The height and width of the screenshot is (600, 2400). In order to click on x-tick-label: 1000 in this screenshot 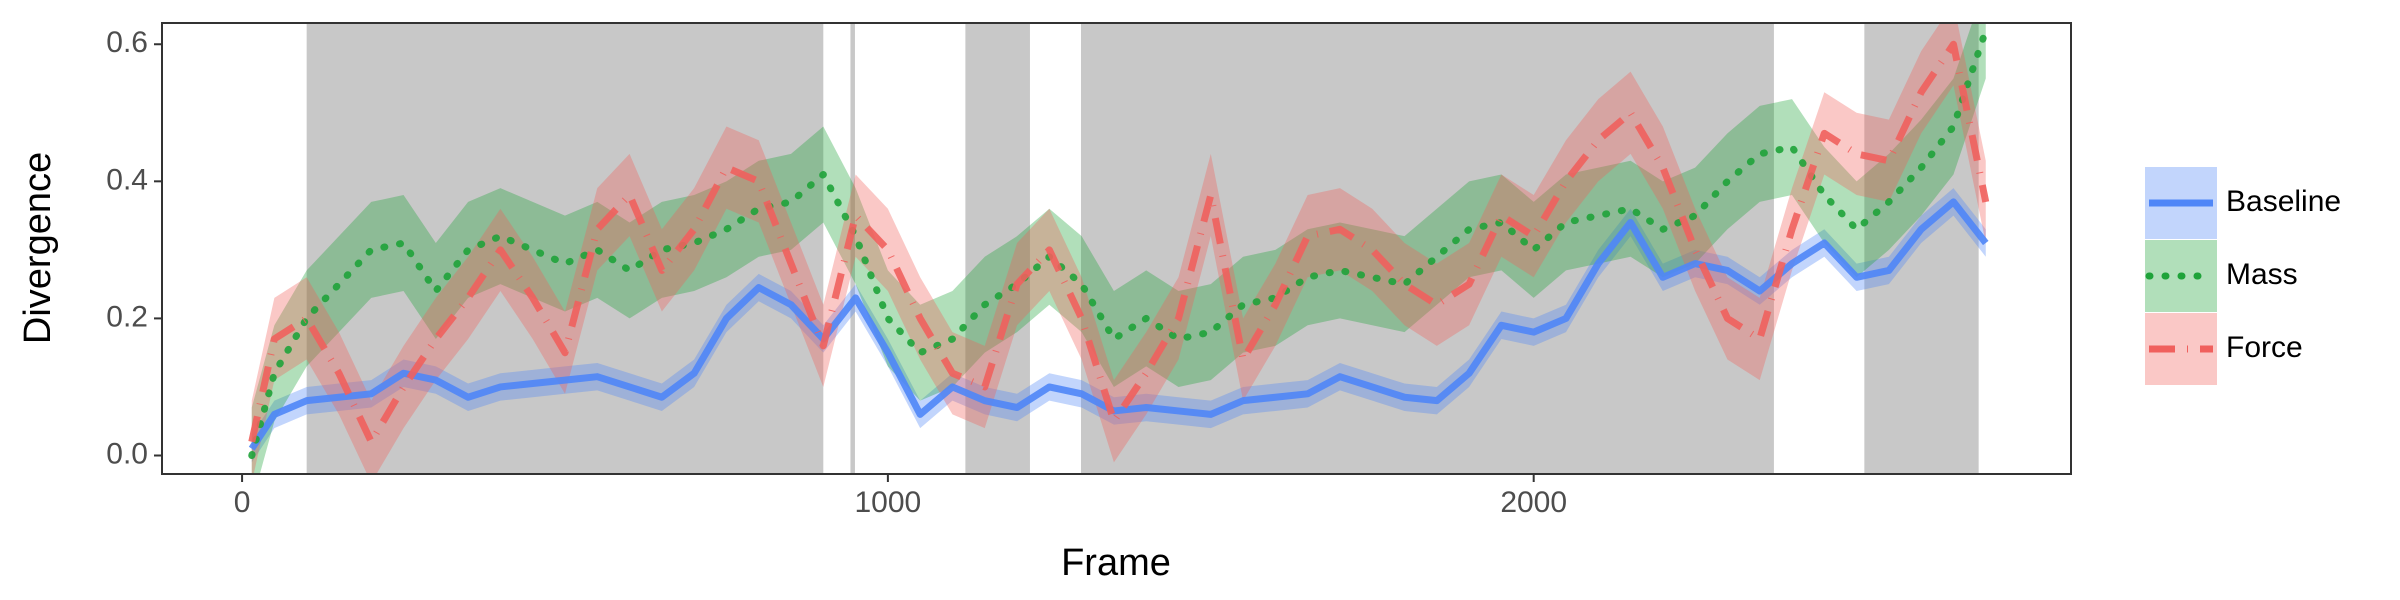, I will do `click(888, 502)`.